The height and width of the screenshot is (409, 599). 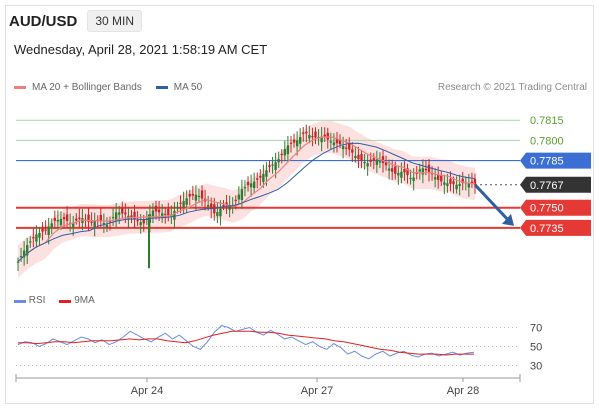 I want to click on rsi-level-label: 30, so click(x=536, y=367).